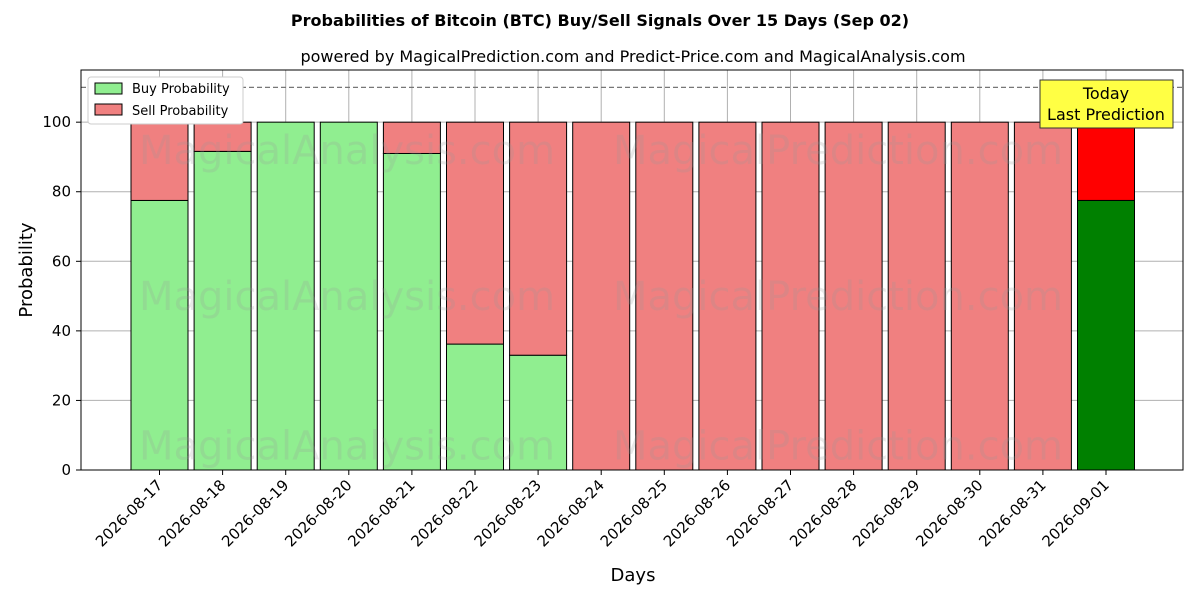 The image size is (1200, 600). I want to click on x-tick-label-5: 2026-08-22, so click(444, 513).